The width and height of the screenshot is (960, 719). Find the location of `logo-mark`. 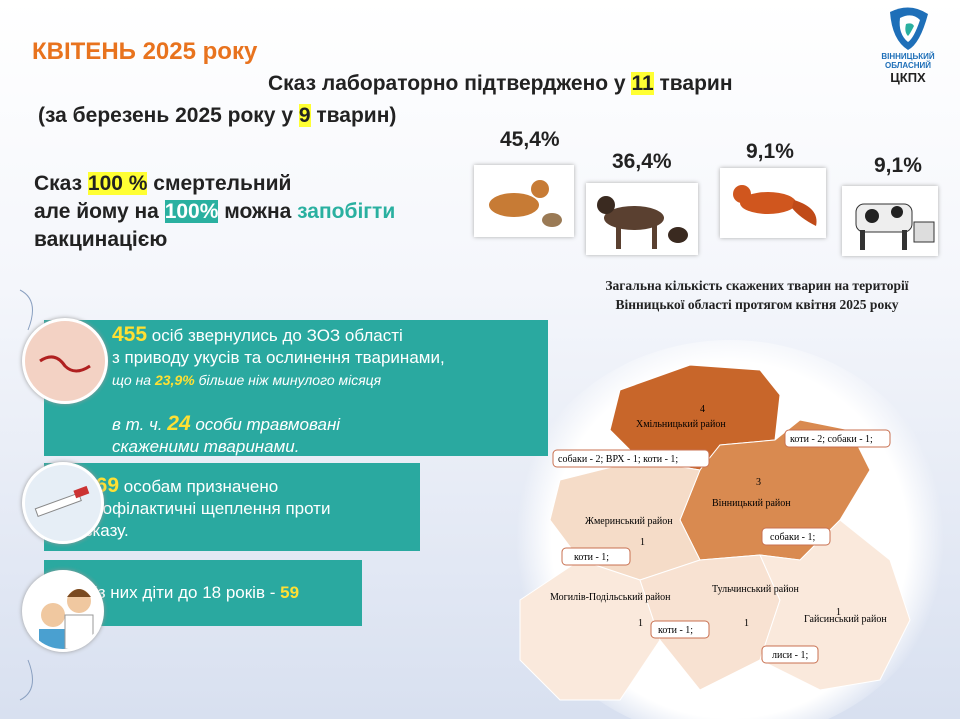

logo-mark is located at coordinates (909, 29).